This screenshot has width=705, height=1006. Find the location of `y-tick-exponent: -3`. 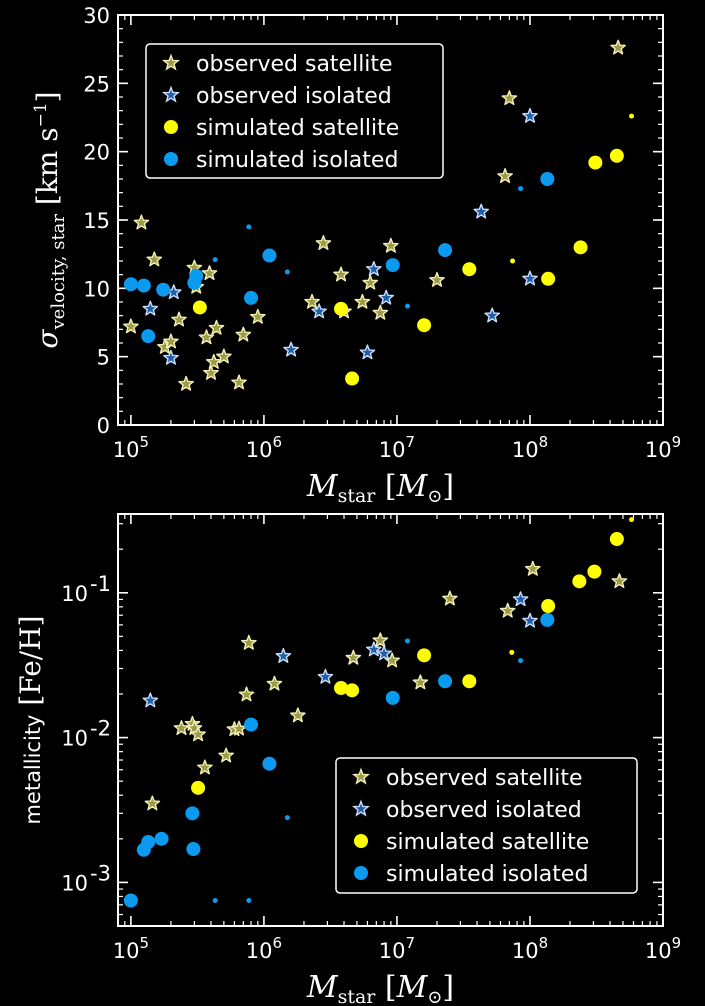

y-tick-exponent: -3 is located at coordinates (100, 873).